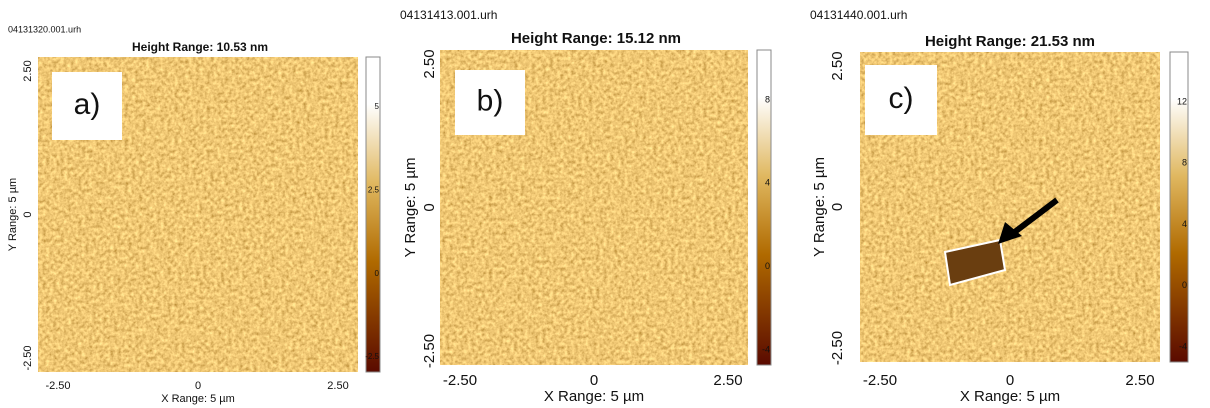  I want to click on file-name: 04131320.001.urh, so click(44, 29).